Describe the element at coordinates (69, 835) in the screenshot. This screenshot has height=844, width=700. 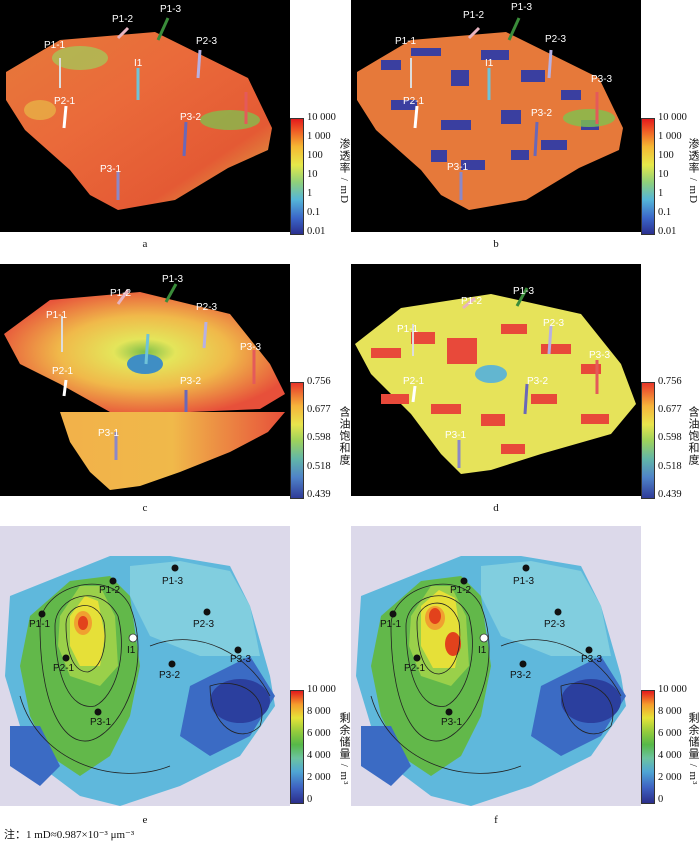
I see `footnote: 注：1 mD≈0.987×10⁻³ μm⁻³` at that location.